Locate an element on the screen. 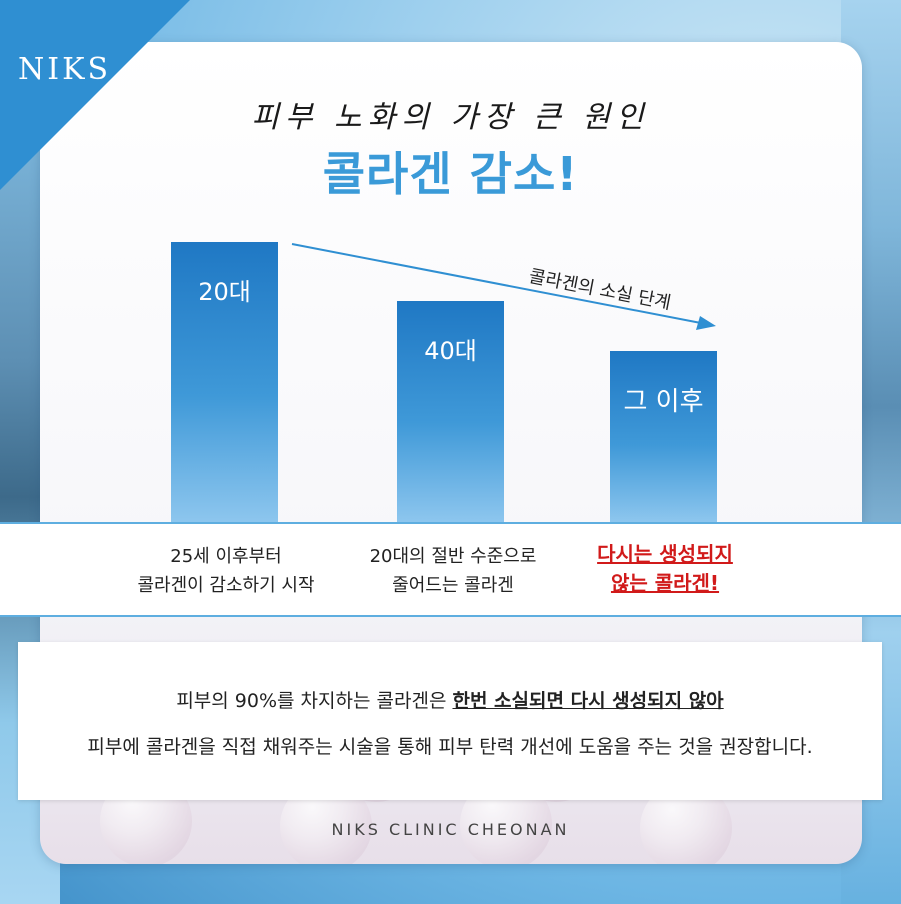 This screenshot has height=904, width=901. info-line-1-emphasis: 한번 소실되면 다시 생성되지 않아 is located at coordinates (588, 701).